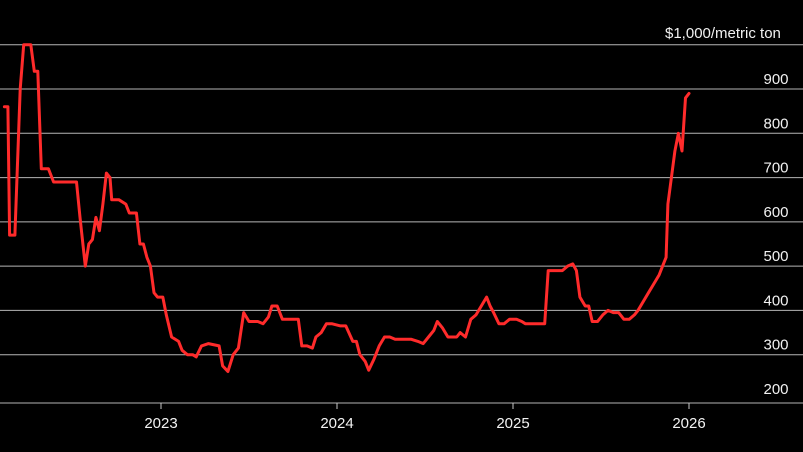 This screenshot has width=803, height=452. Describe the element at coordinates (775, 79) in the screenshot. I see `y-tick-label-900: 900` at that location.